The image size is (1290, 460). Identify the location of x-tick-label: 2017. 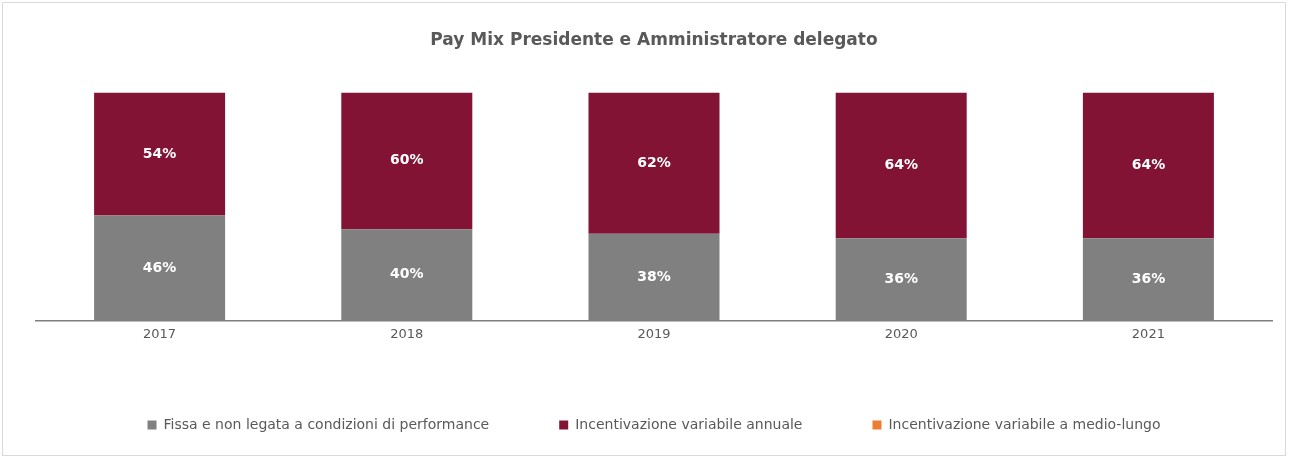
(160, 333).